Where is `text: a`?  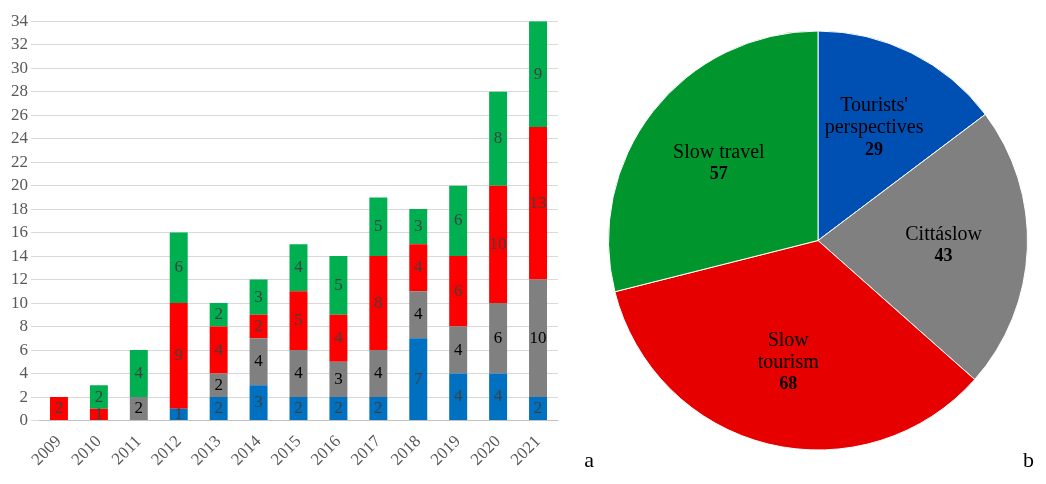
text: a is located at coordinates (589, 460).